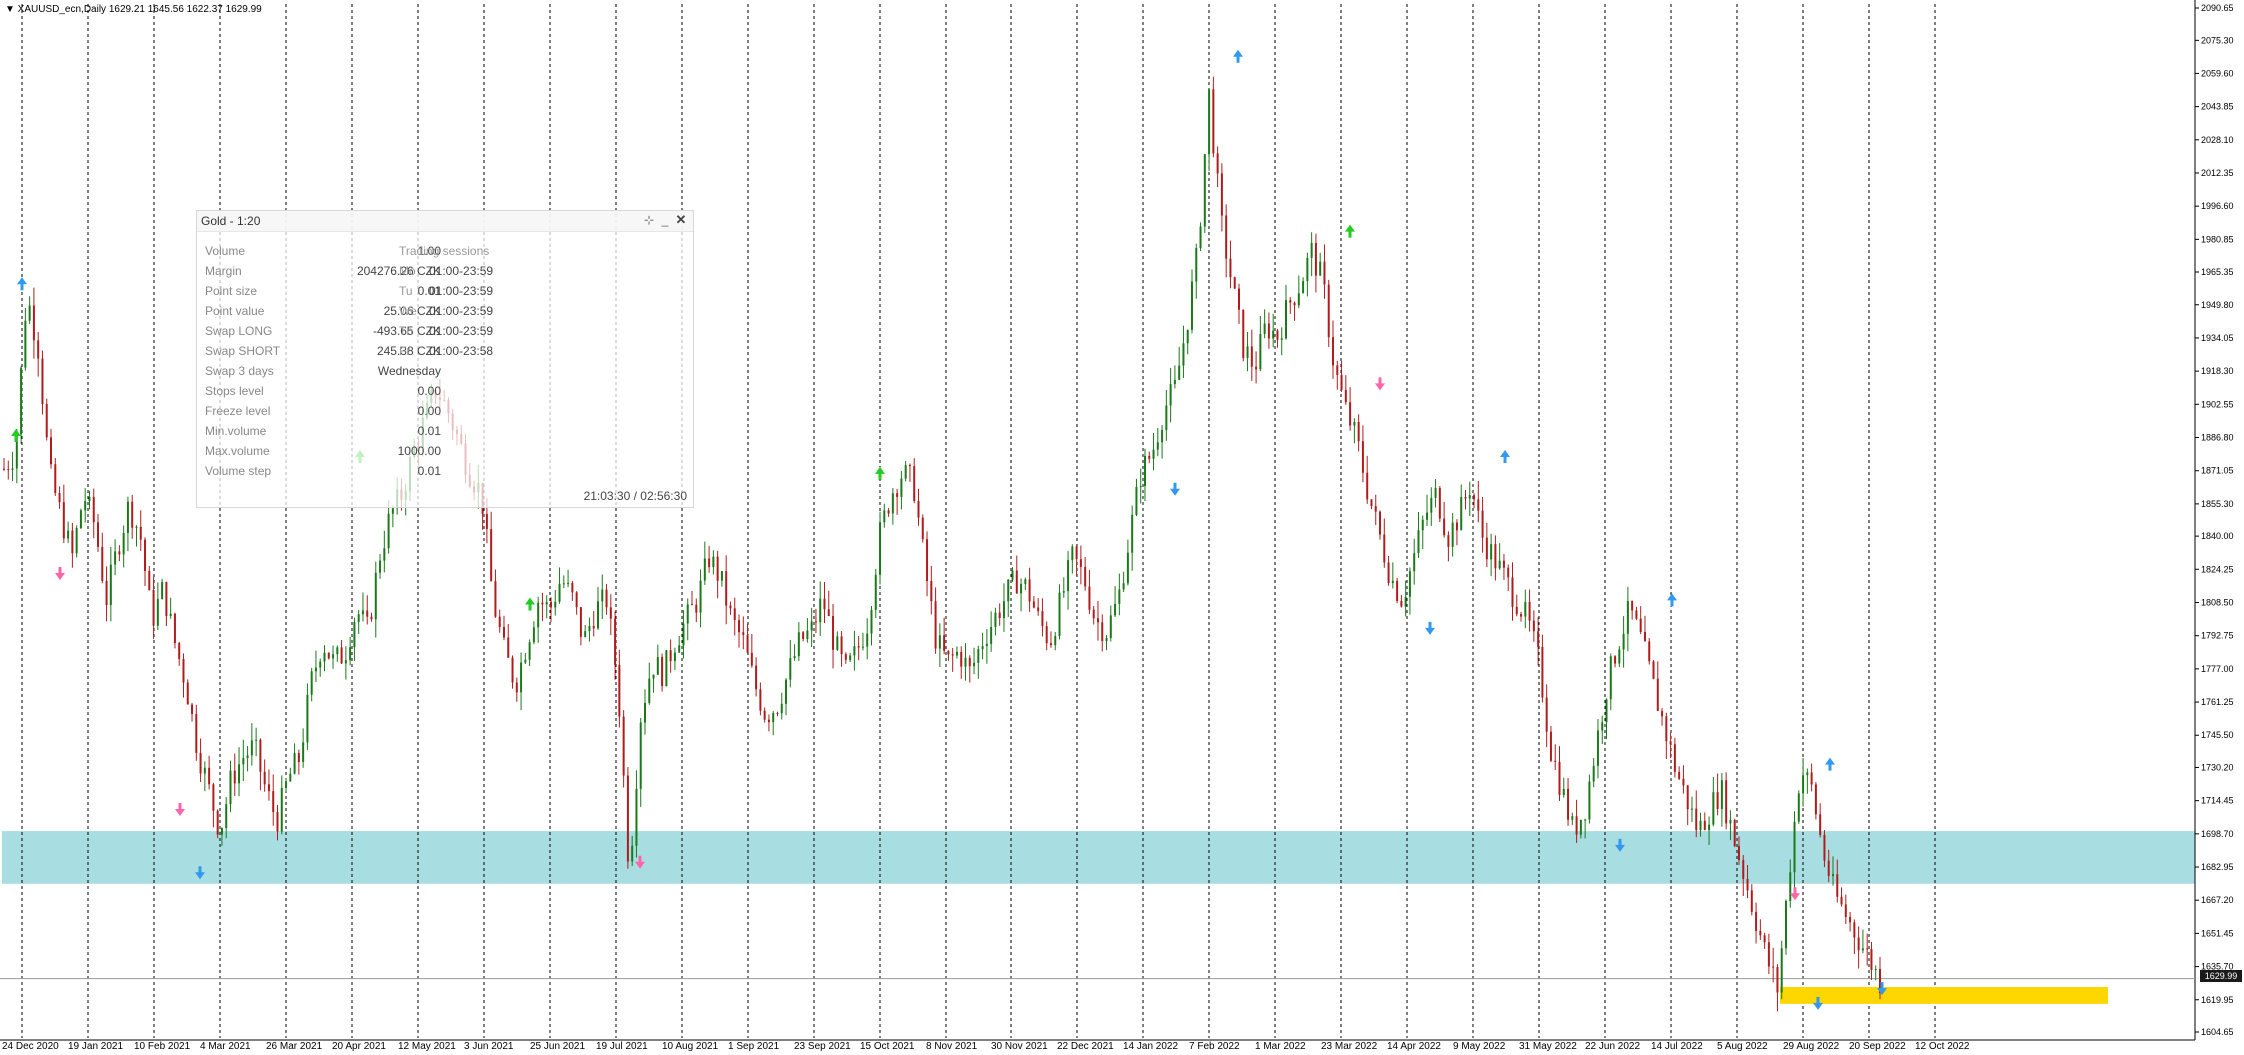  What do you see at coordinates (649, 220) in the screenshot?
I see `move-icon: ⊹` at bounding box center [649, 220].